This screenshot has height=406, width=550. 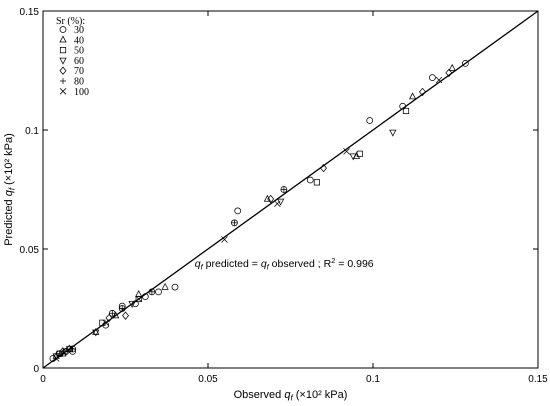 I want to click on ylabel-sub: f, so click(x=12, y=188).